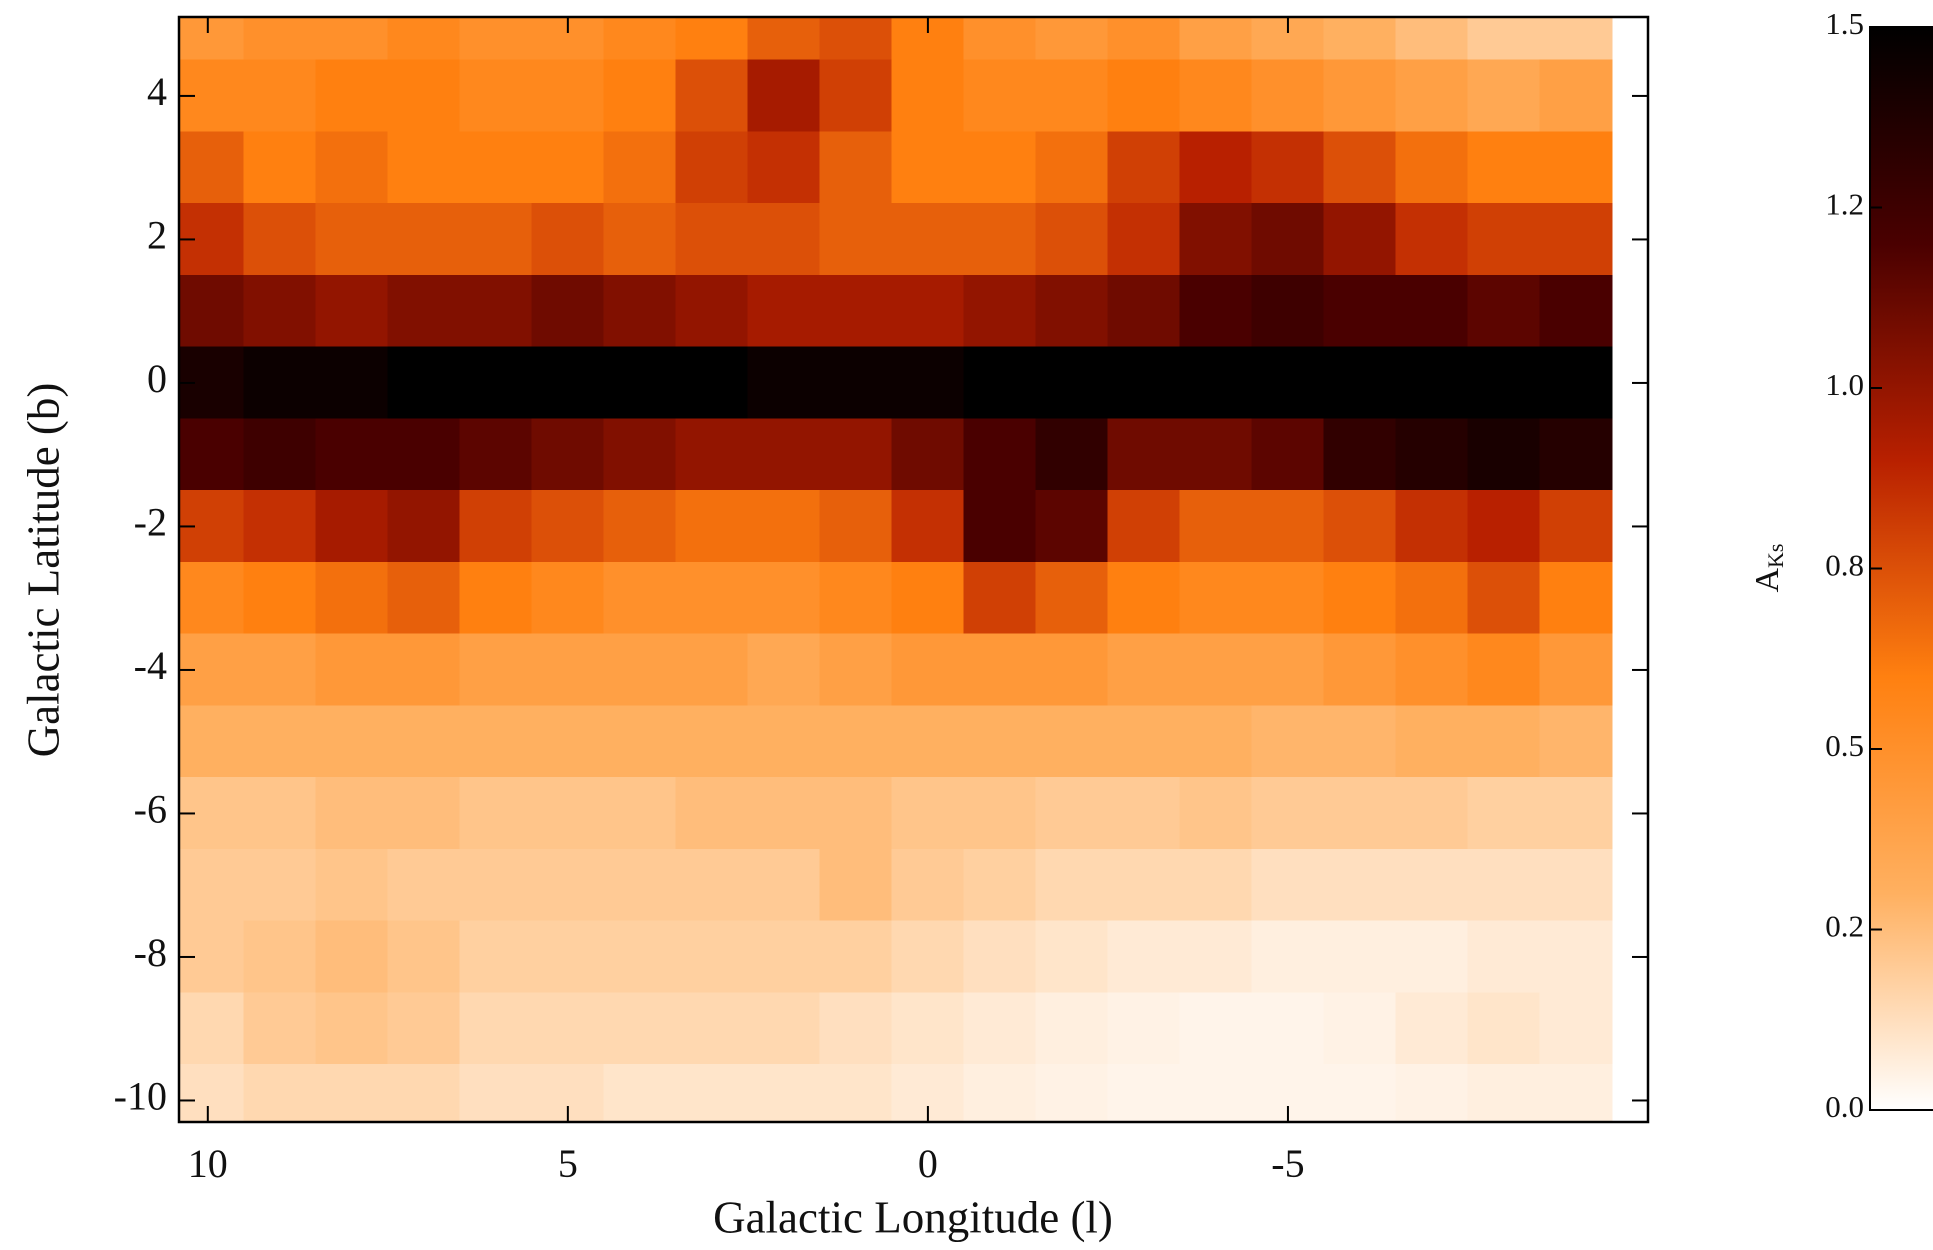 The width and height of the screenshot is (1933, 1250). Describe the element at coordinates (208, 1163) in the screenshot. I see `x-tick-label: 10` at that location.